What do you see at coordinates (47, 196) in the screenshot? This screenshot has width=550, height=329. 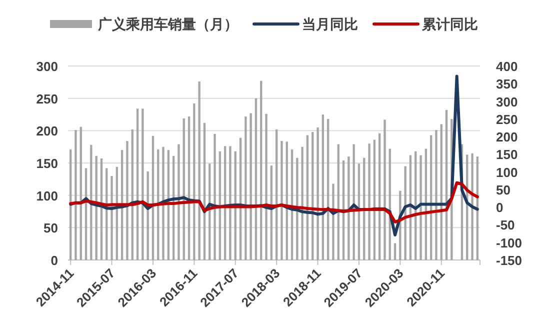 I see `y-tick-label: 100` at bounding box center [47, 196].